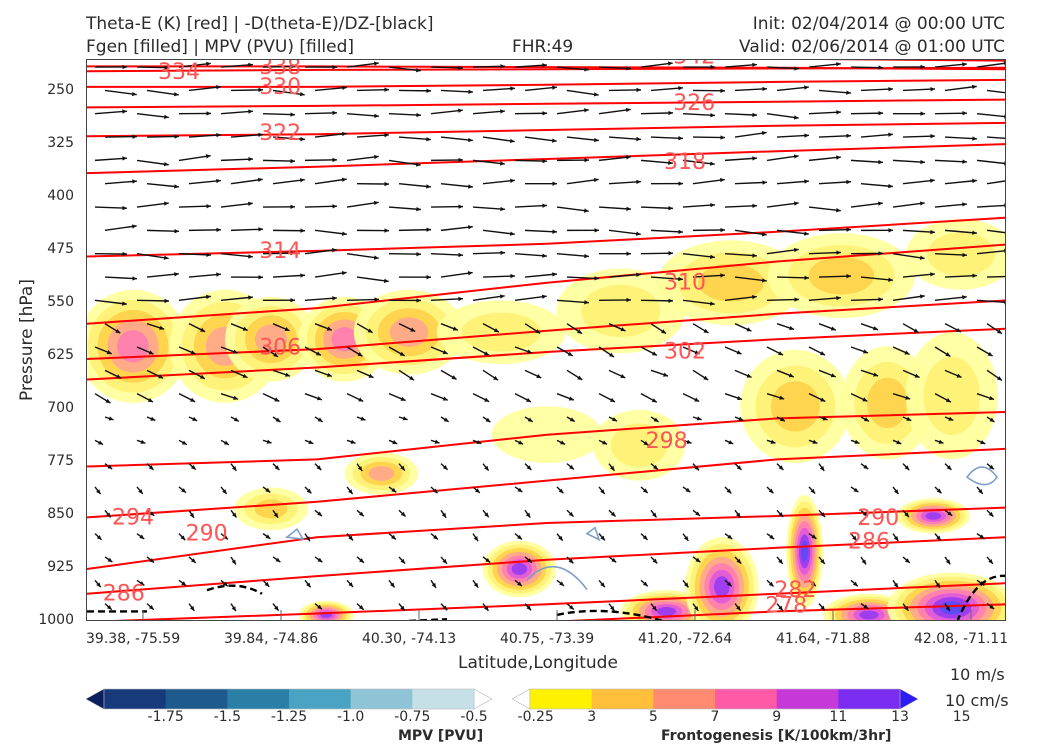 This screenshot has width=1050, height=750. What do you see at coordinates (685, 639) in the screenshot?
I see `x-tick-label: 41.20, -72.64` at bounding box center [685, 639].